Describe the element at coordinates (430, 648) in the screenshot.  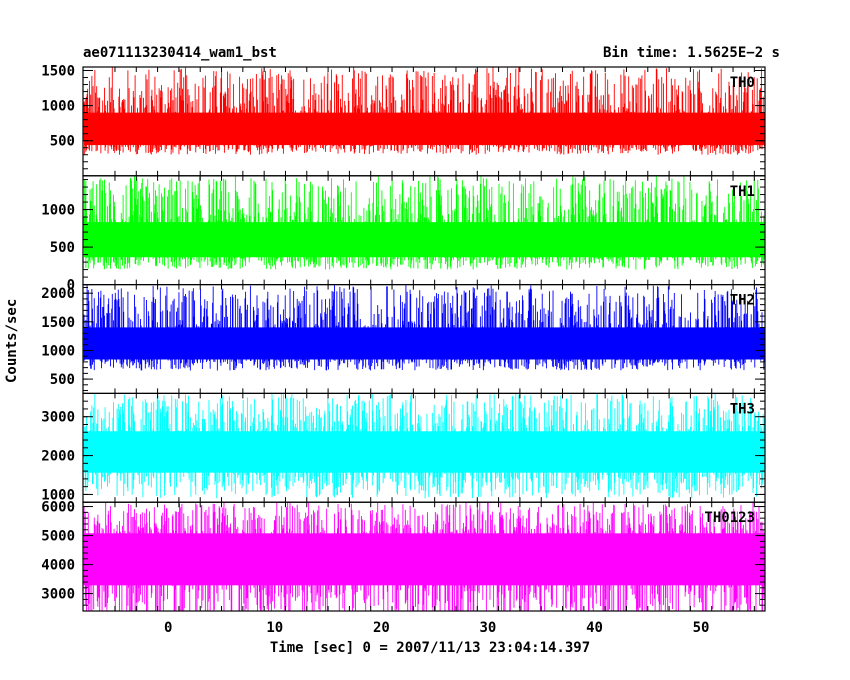
I see `x-axis-label: Time [sec] 0 = 2007/11/13 23:04:14.397` at that location.